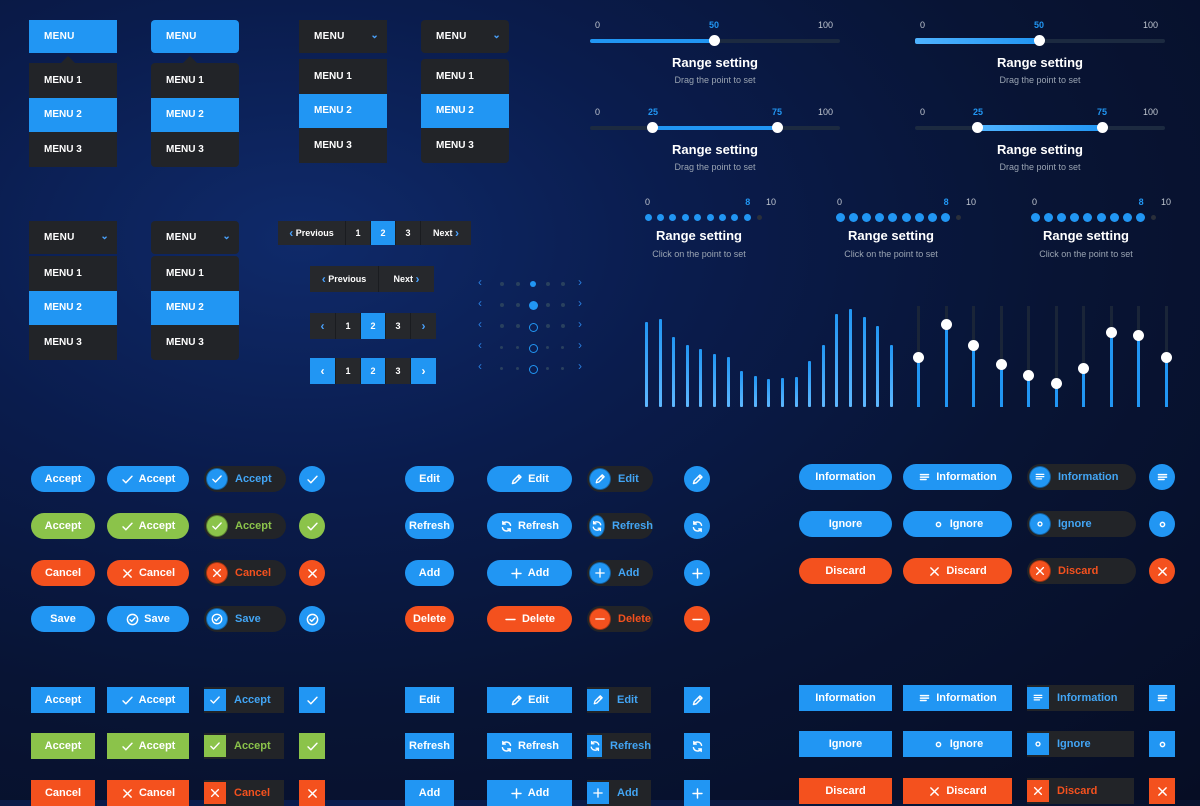  What do you see at coordinates (1162, 571) in the screenshot?
I see `discard-round-icon-button` at bounding box center [1162, 571].